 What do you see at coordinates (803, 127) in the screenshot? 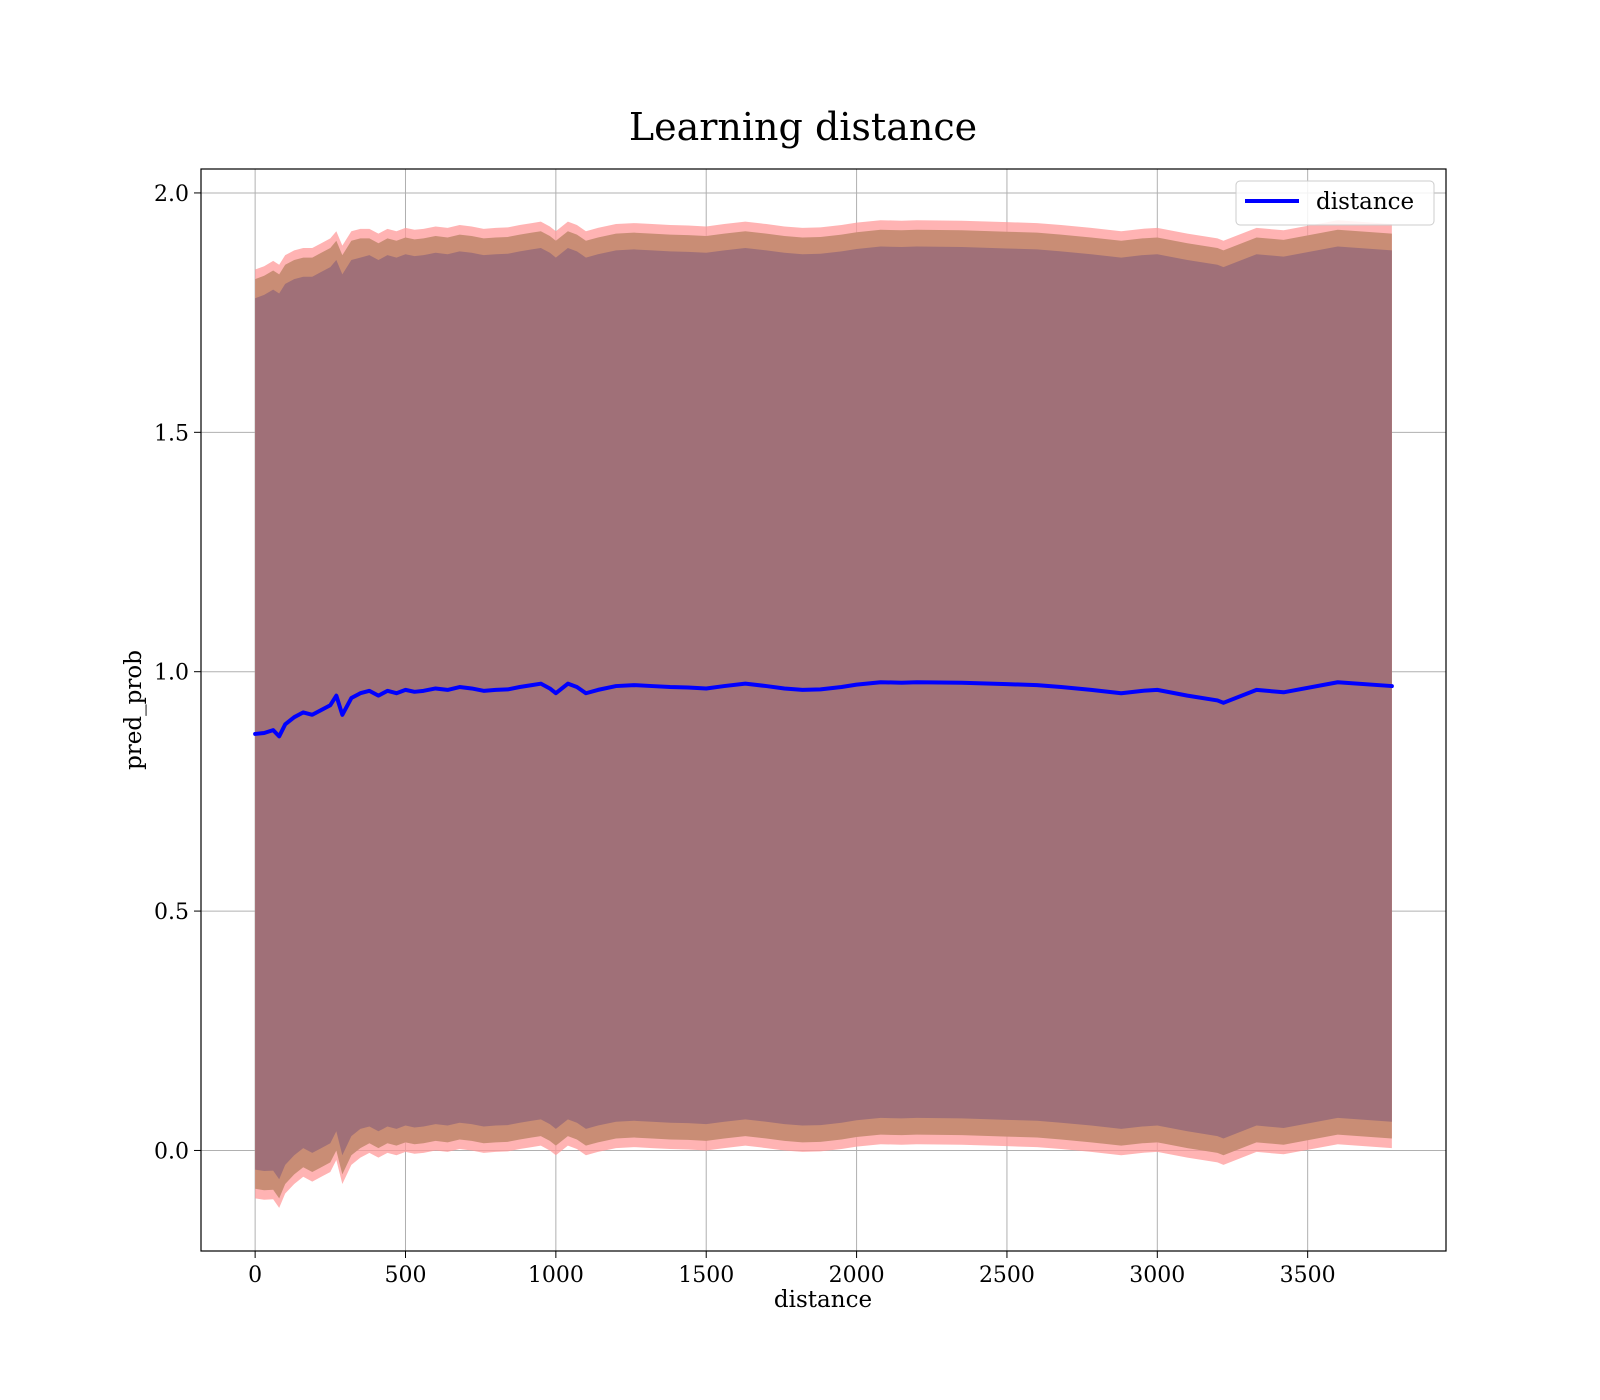
I see `chart-title: Learning distance` at bounding box center [803, 127].